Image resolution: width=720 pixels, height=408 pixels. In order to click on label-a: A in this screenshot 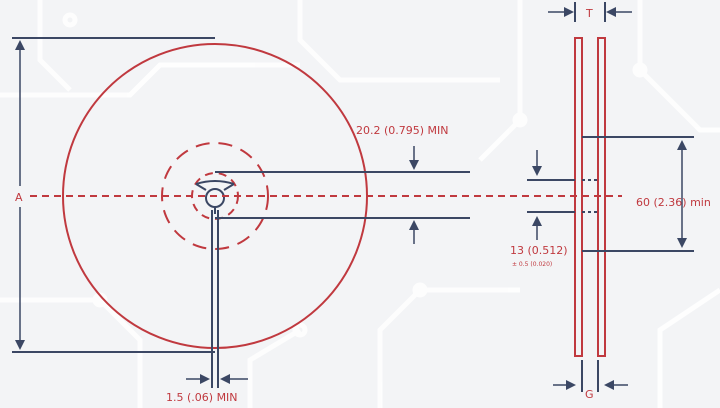, I will do `click(19, 197)`.